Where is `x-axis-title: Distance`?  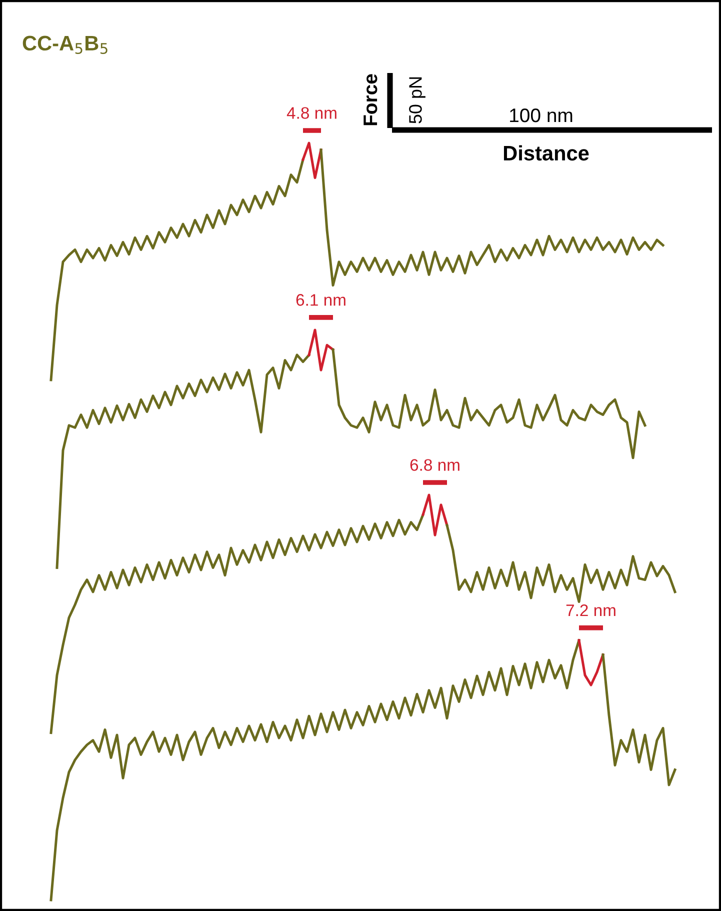
x-axis-title: Distance is located at coordinates (546, 153).